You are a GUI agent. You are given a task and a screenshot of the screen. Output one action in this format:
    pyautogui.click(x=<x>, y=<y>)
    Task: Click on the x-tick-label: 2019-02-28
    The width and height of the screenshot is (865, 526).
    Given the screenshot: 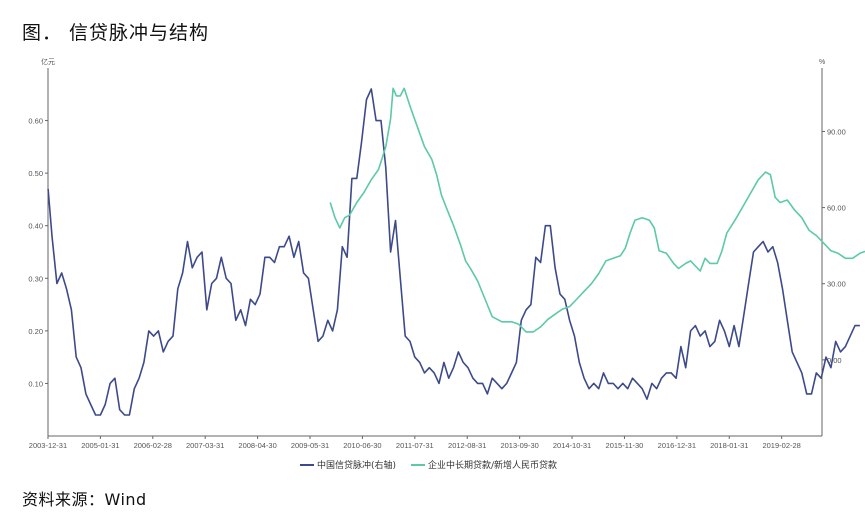 What is the action you would take?
    pyautogui.click(x=781, y=445)
    